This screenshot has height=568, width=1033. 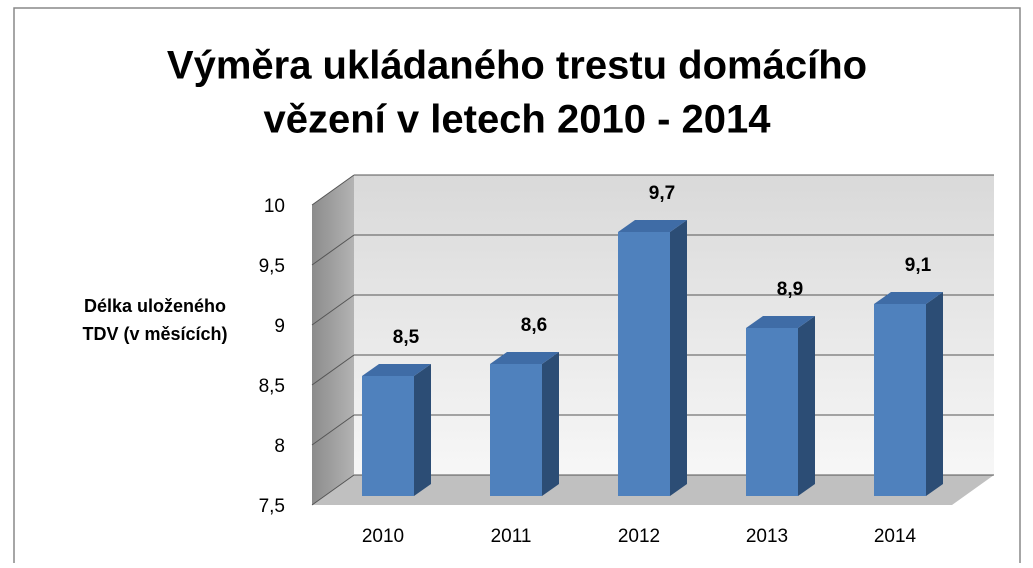 What do you see at coordinates (154, 334) in the screenshot?
I see `y-axis-label: TDV (v měsících)` at bounding box center [154, 334].